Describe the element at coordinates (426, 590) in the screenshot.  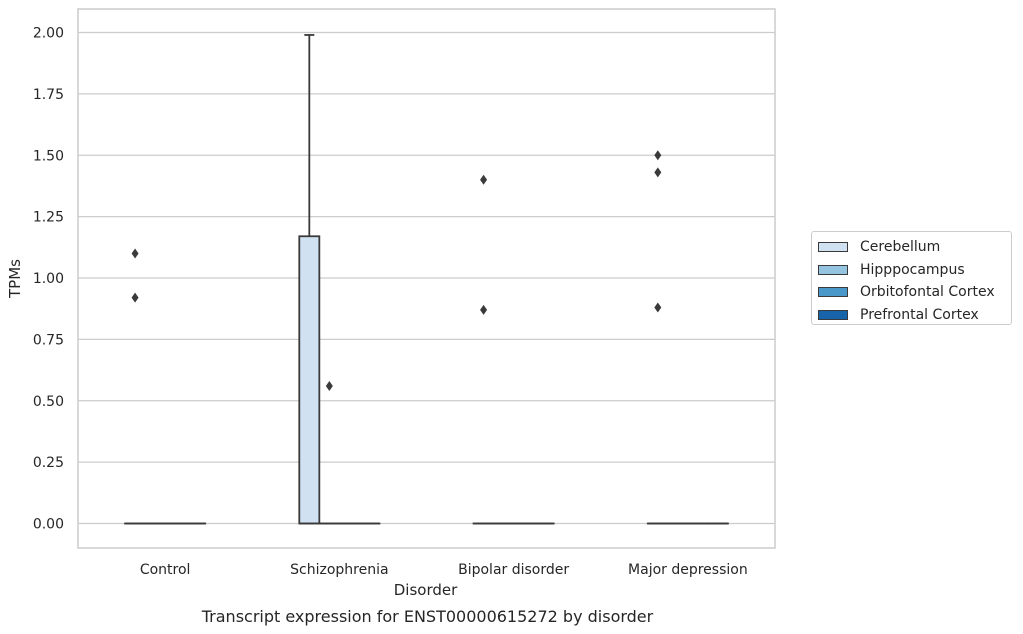
I see `x-axis-label: Disorder` at that location.